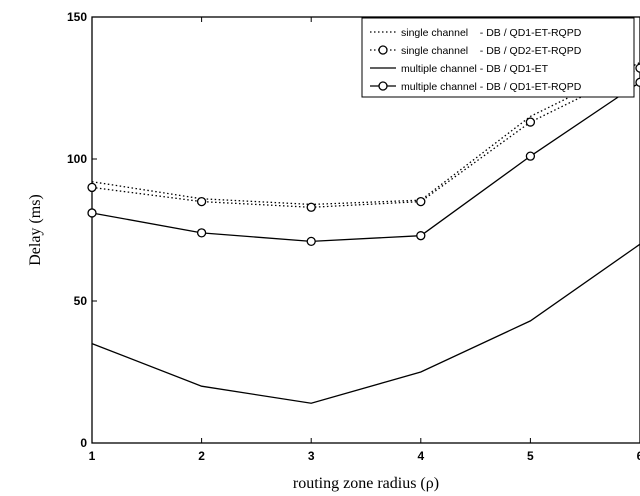  What do you see at coordinates (311, 456) in the screenshot?
I see `x-tick-label: 3` at bounding box center [311, 456].